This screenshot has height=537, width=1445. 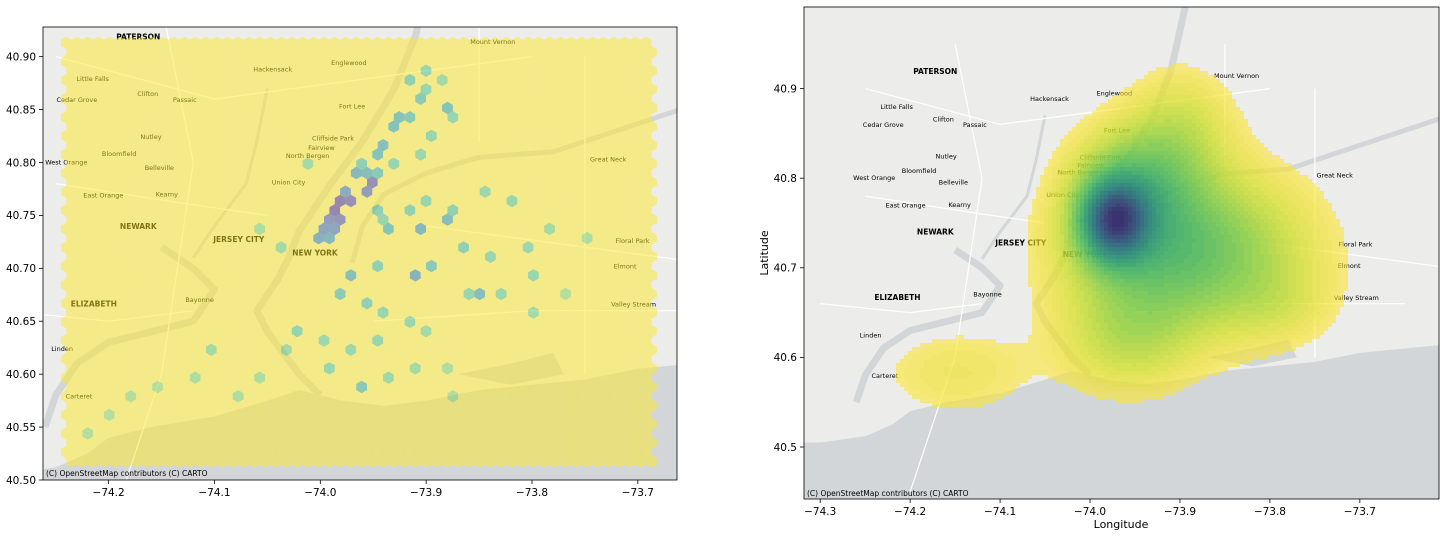 What do you see at coordinates (214, 493) in the screenshot?
I see `x-tick-label: −74.1` at bounding box center [214, 493].